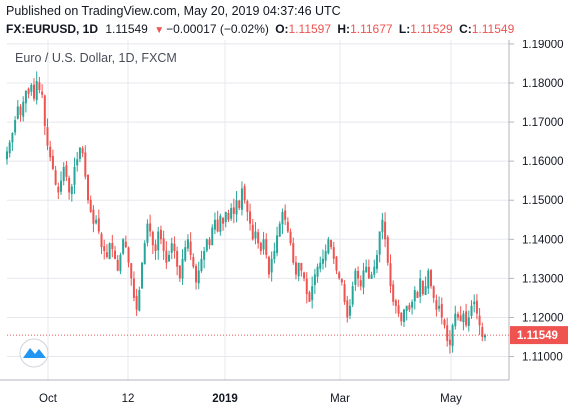  I want to click on y-tick-label: 1.11000, so click(542, 358).